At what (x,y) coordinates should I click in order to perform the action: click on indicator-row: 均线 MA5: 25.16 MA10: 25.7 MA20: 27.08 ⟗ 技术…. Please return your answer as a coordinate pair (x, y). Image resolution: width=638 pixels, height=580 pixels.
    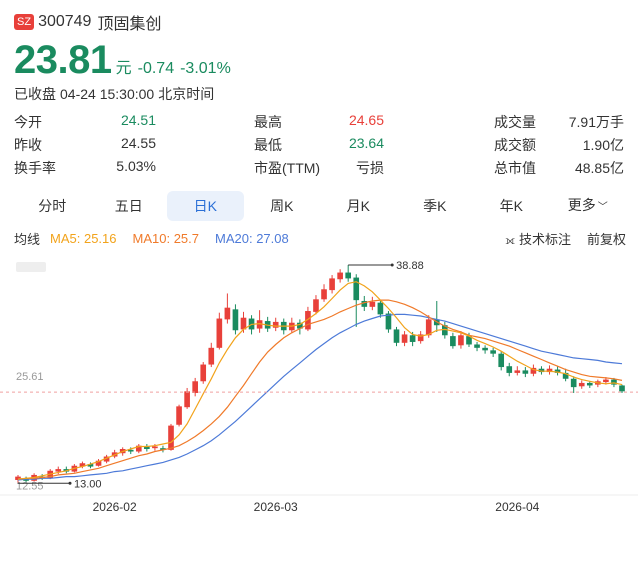
    Looking at the image, I should click on (320, 238).